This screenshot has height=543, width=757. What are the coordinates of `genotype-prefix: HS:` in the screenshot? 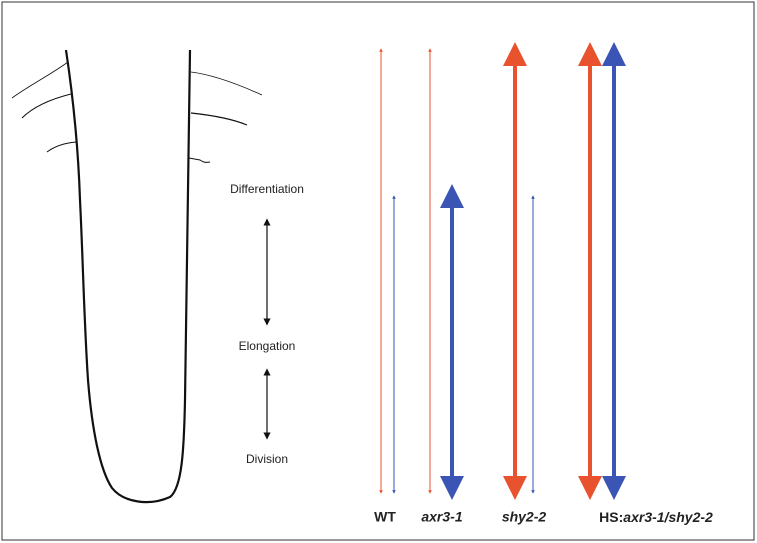 It's located at (611, 517).